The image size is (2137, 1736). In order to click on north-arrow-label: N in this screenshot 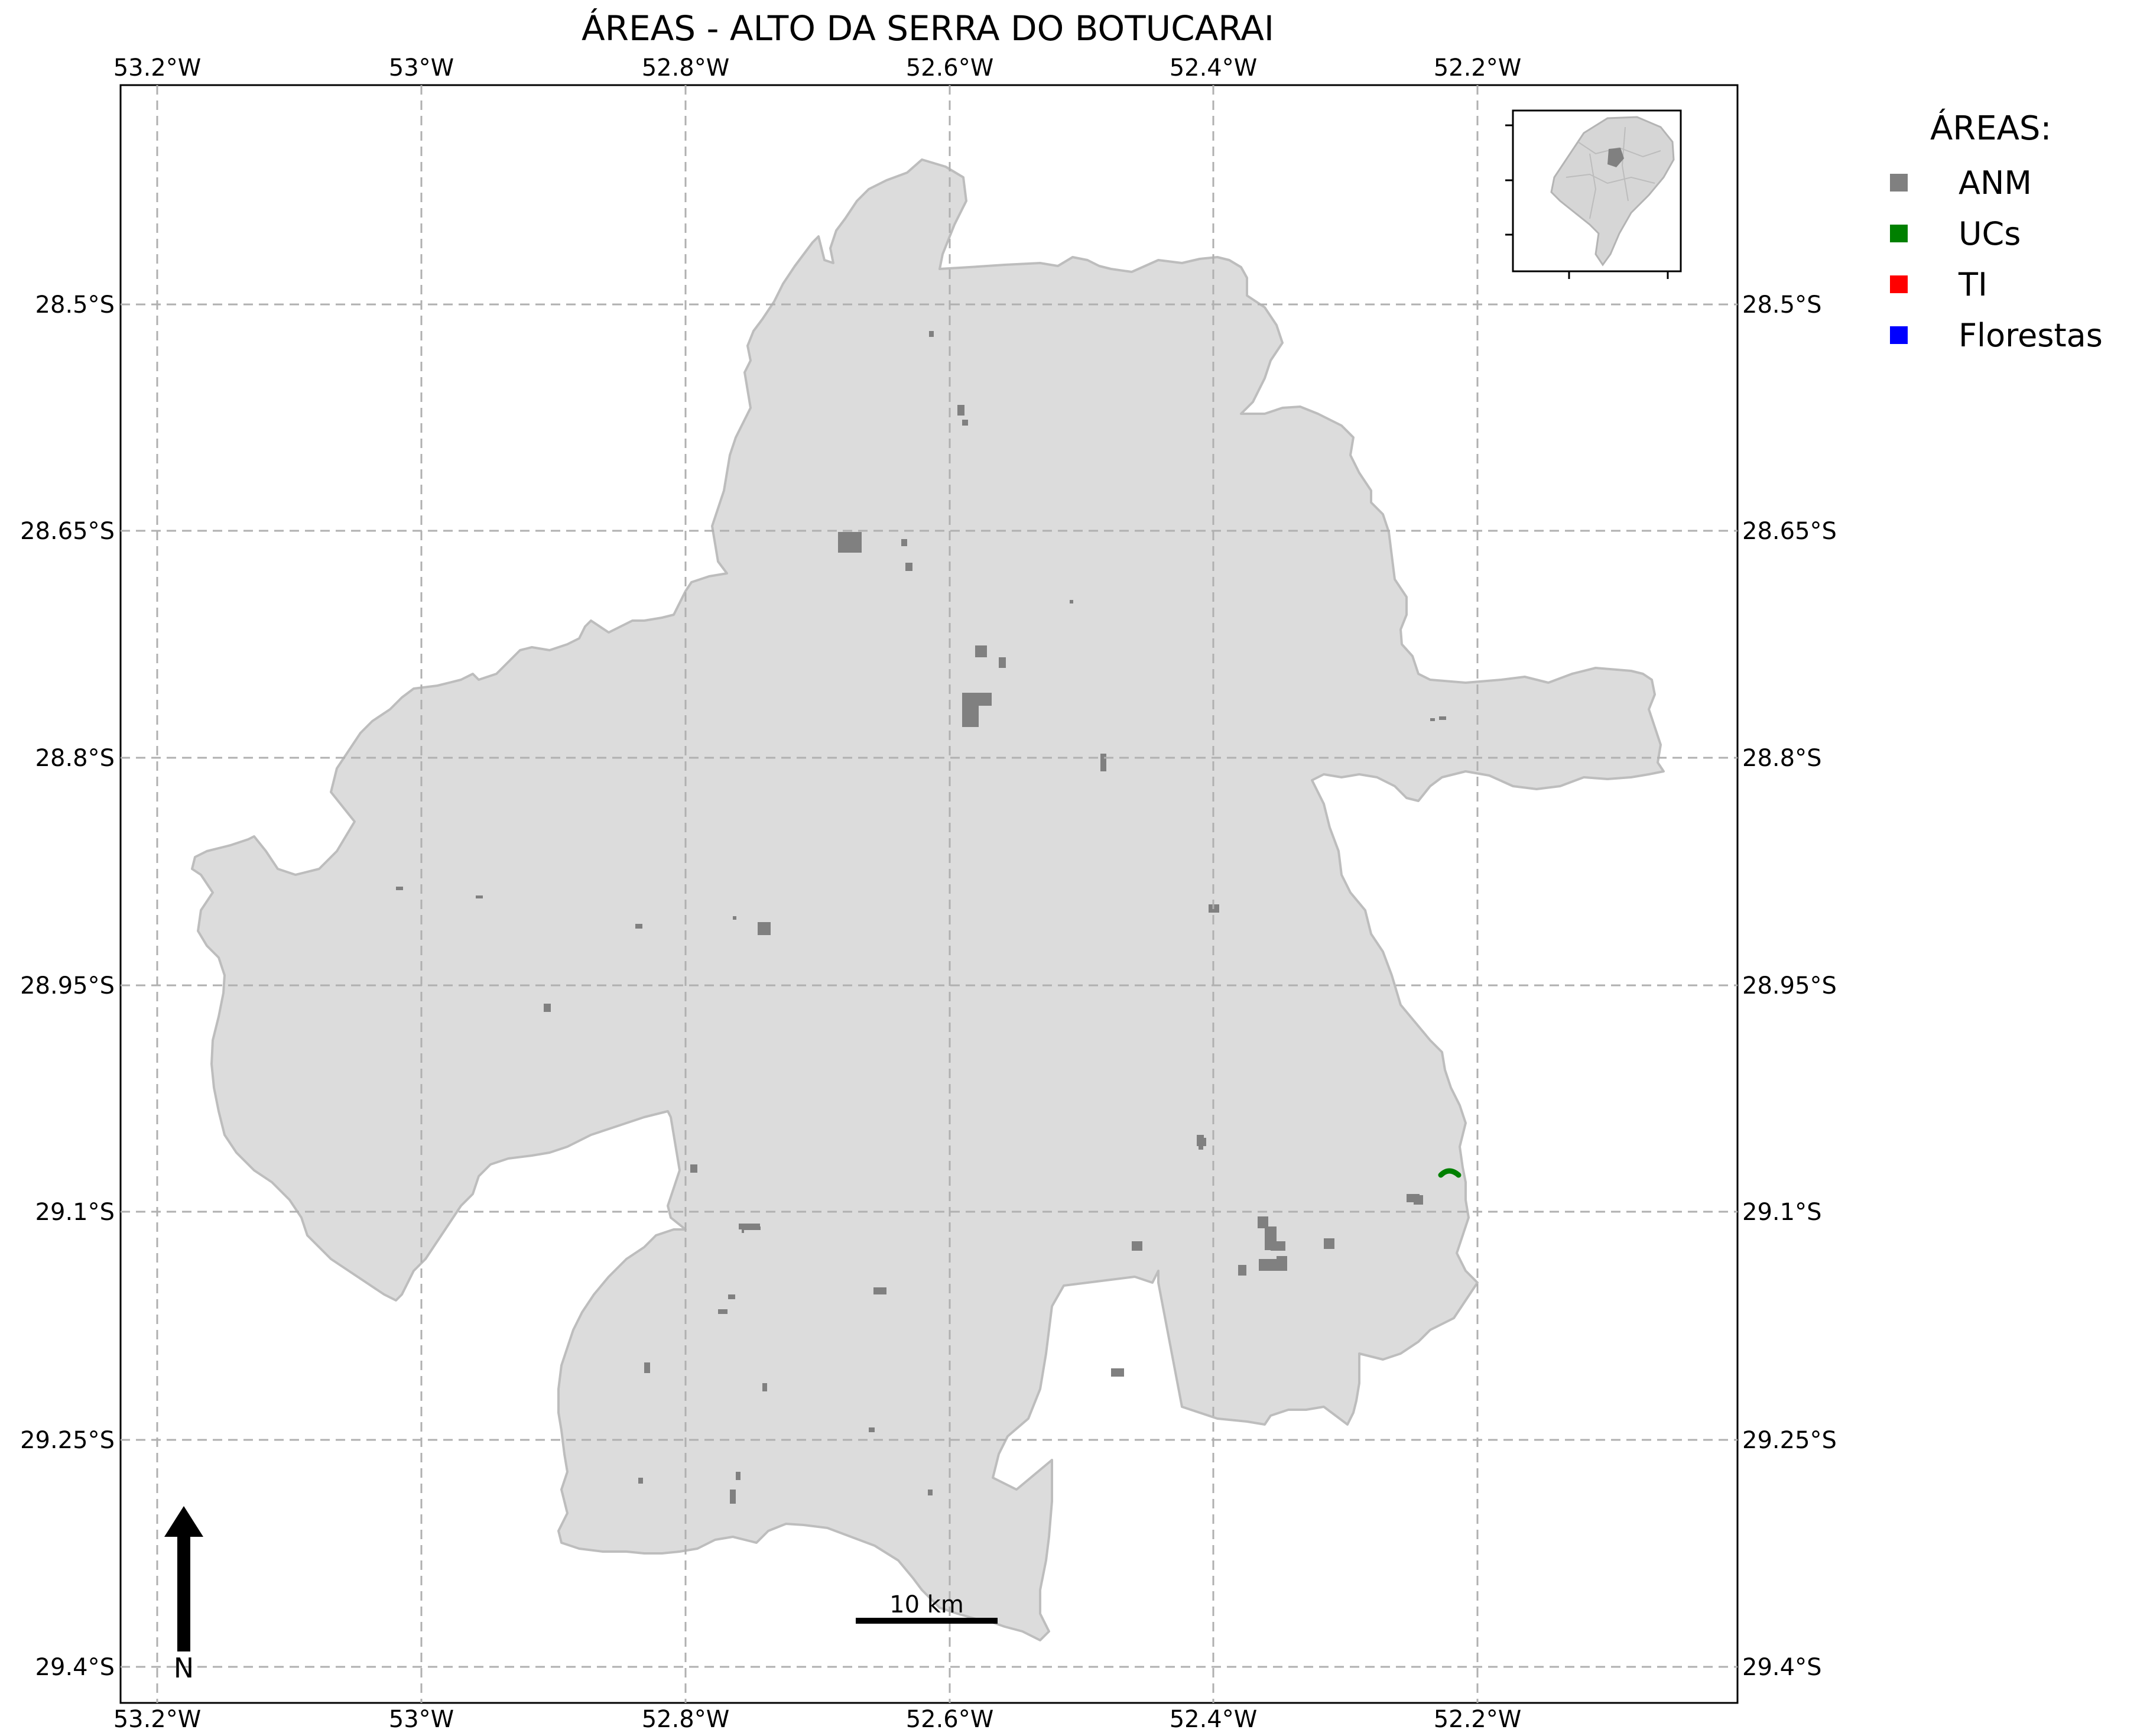, I will do `click(184, 1668)`.